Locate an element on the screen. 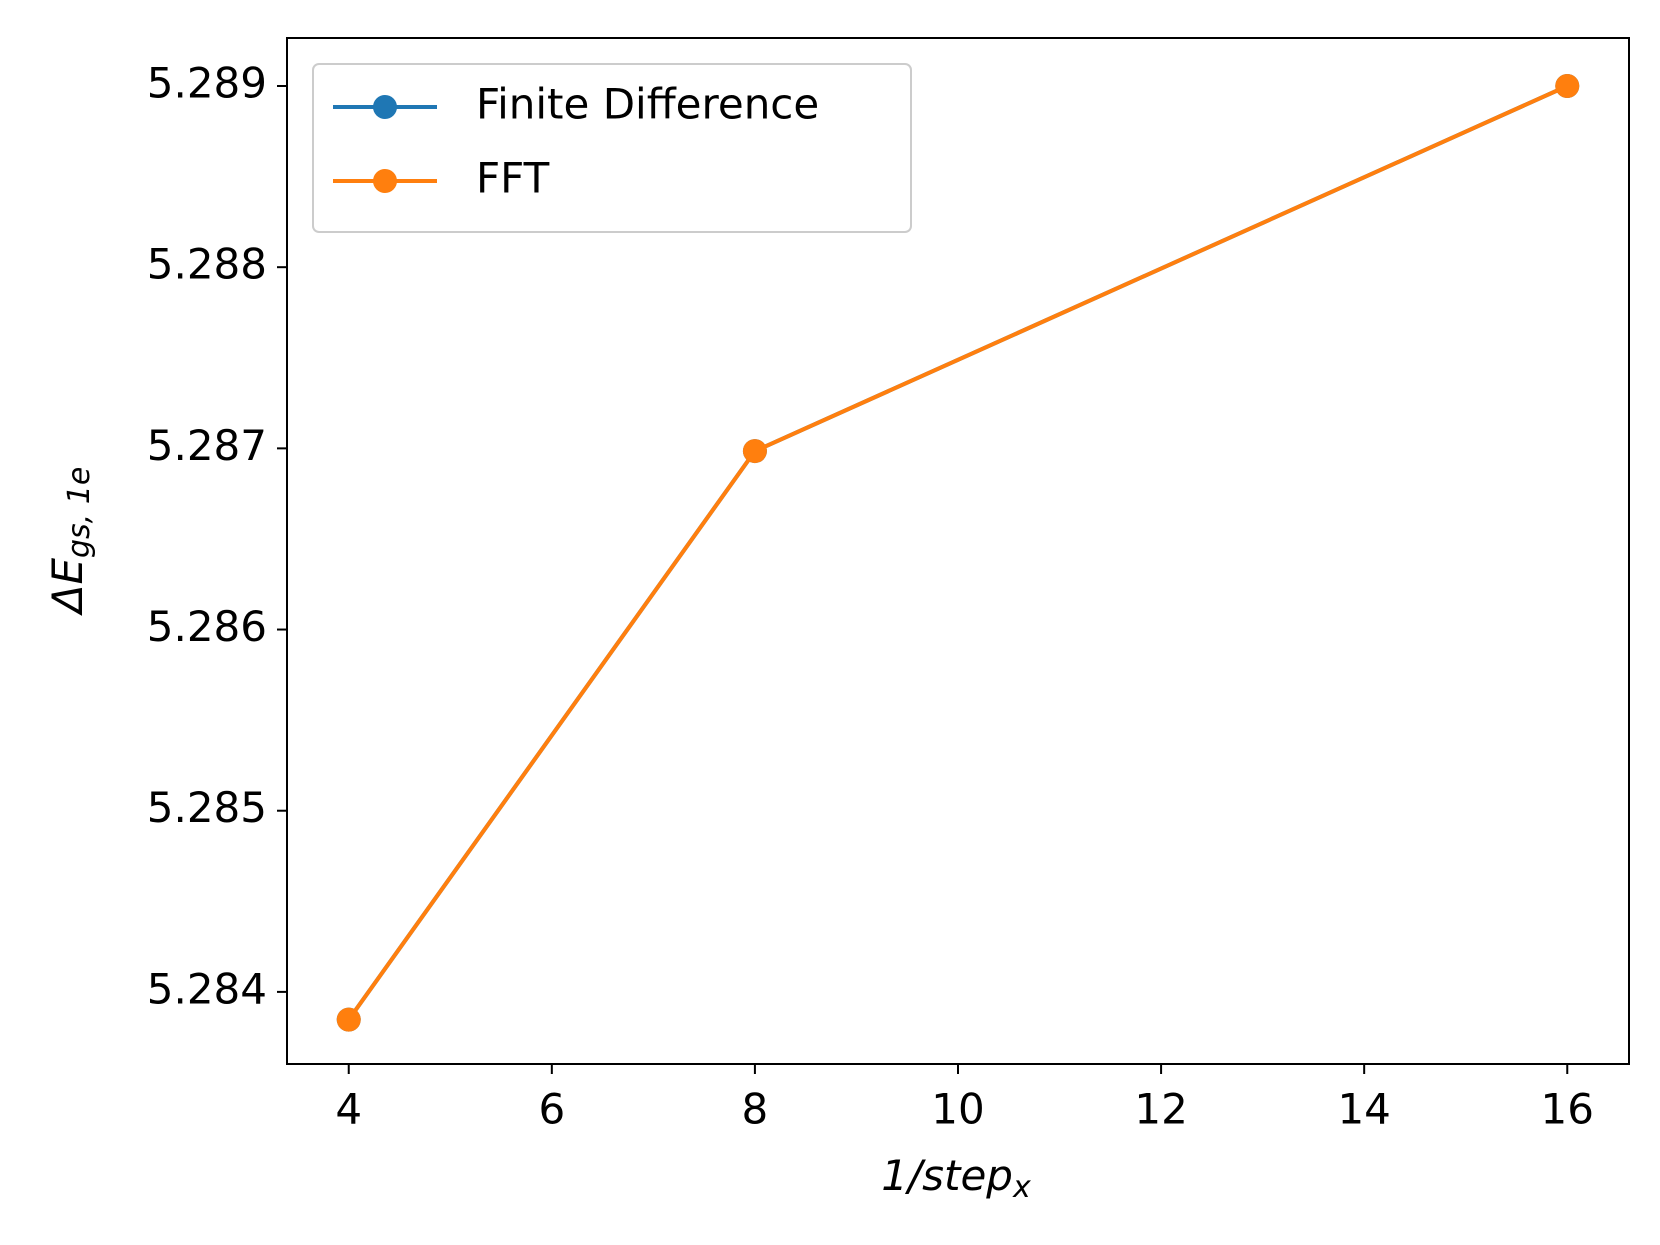  y-label-main: ΔE is located at coordinates (67, 587).